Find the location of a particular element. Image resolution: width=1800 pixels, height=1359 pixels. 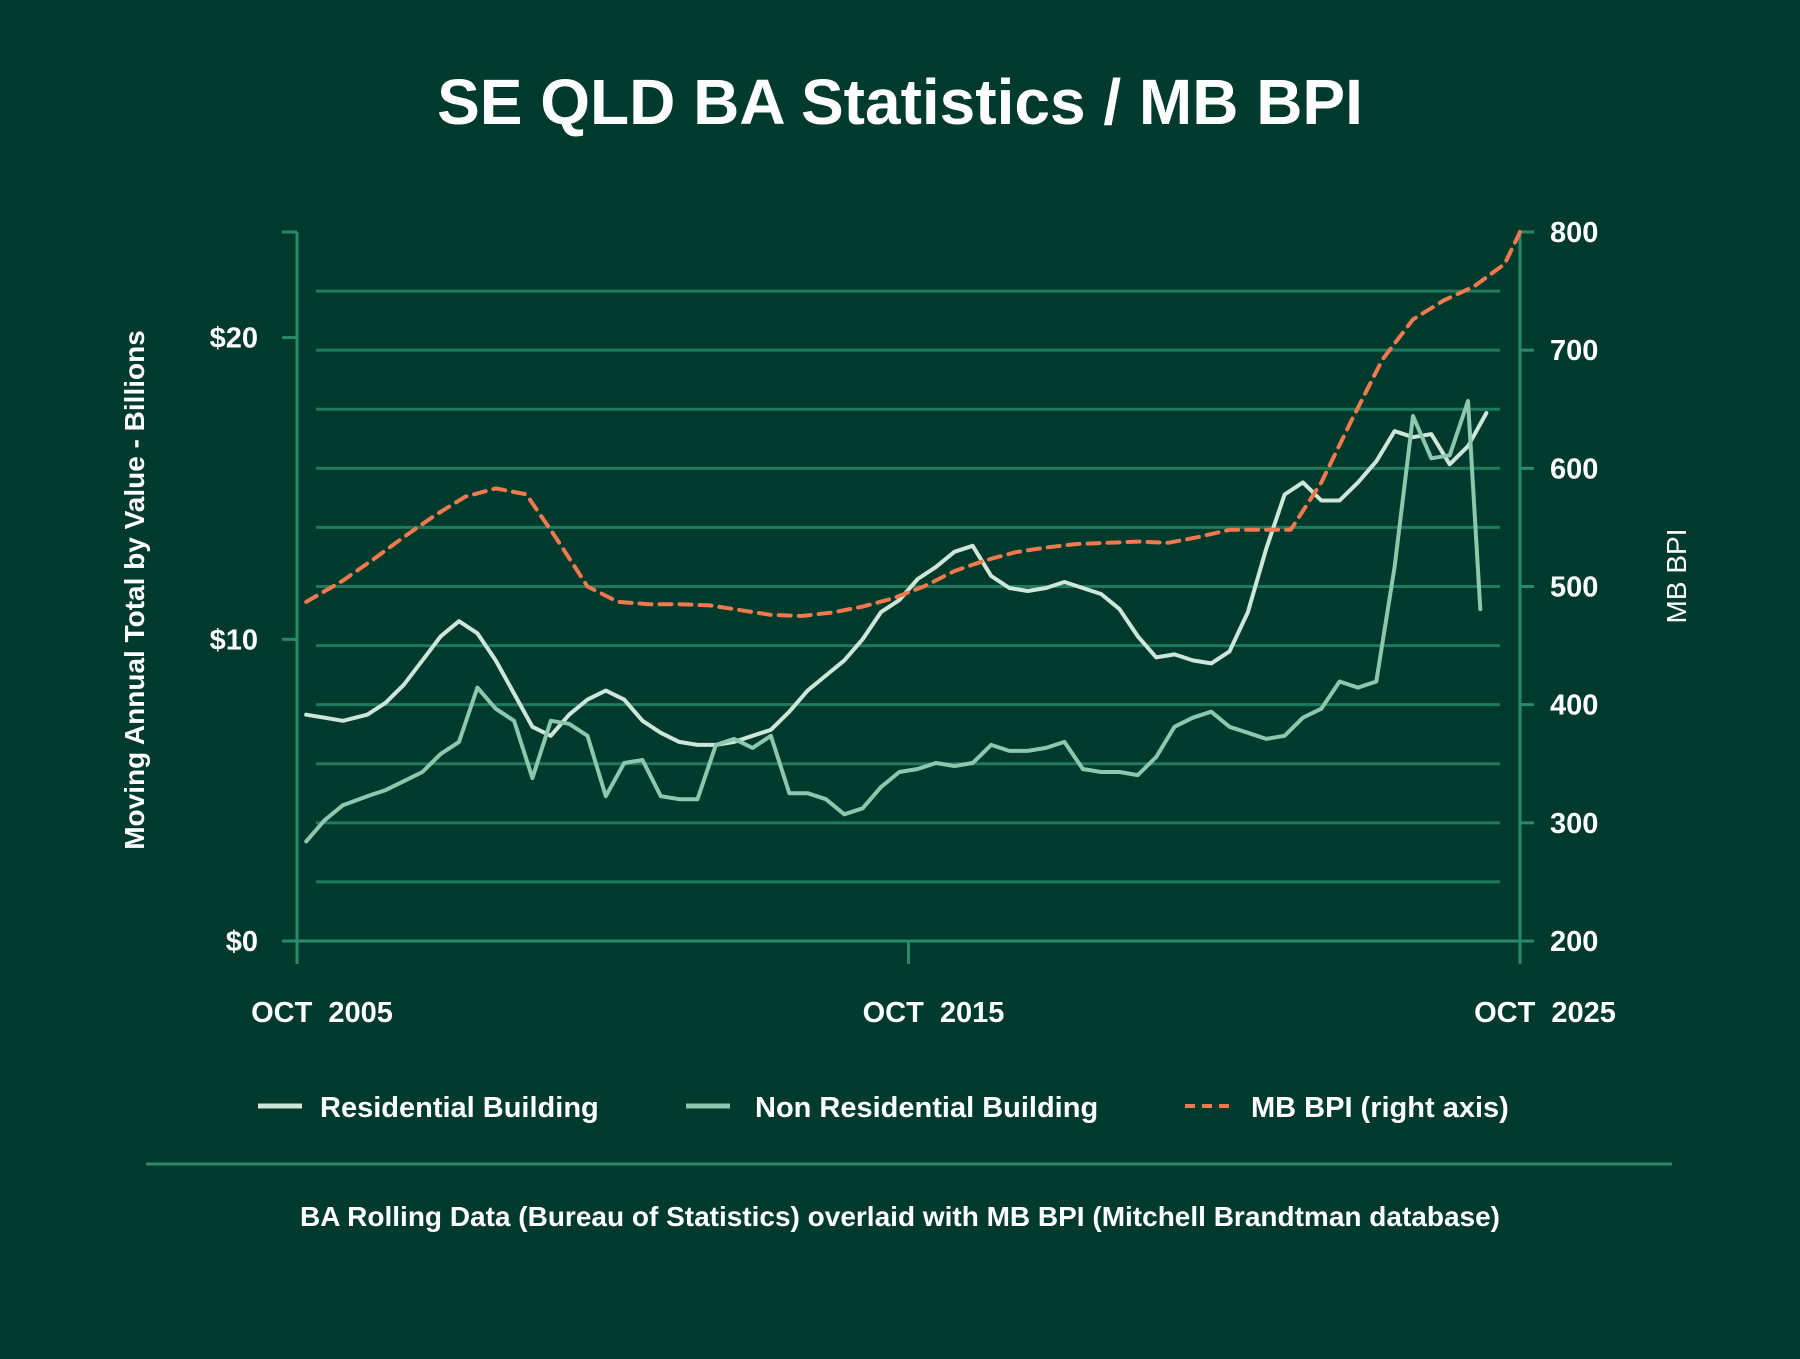

y2-tick-label: 500 is located at coordinates (1574, 588).